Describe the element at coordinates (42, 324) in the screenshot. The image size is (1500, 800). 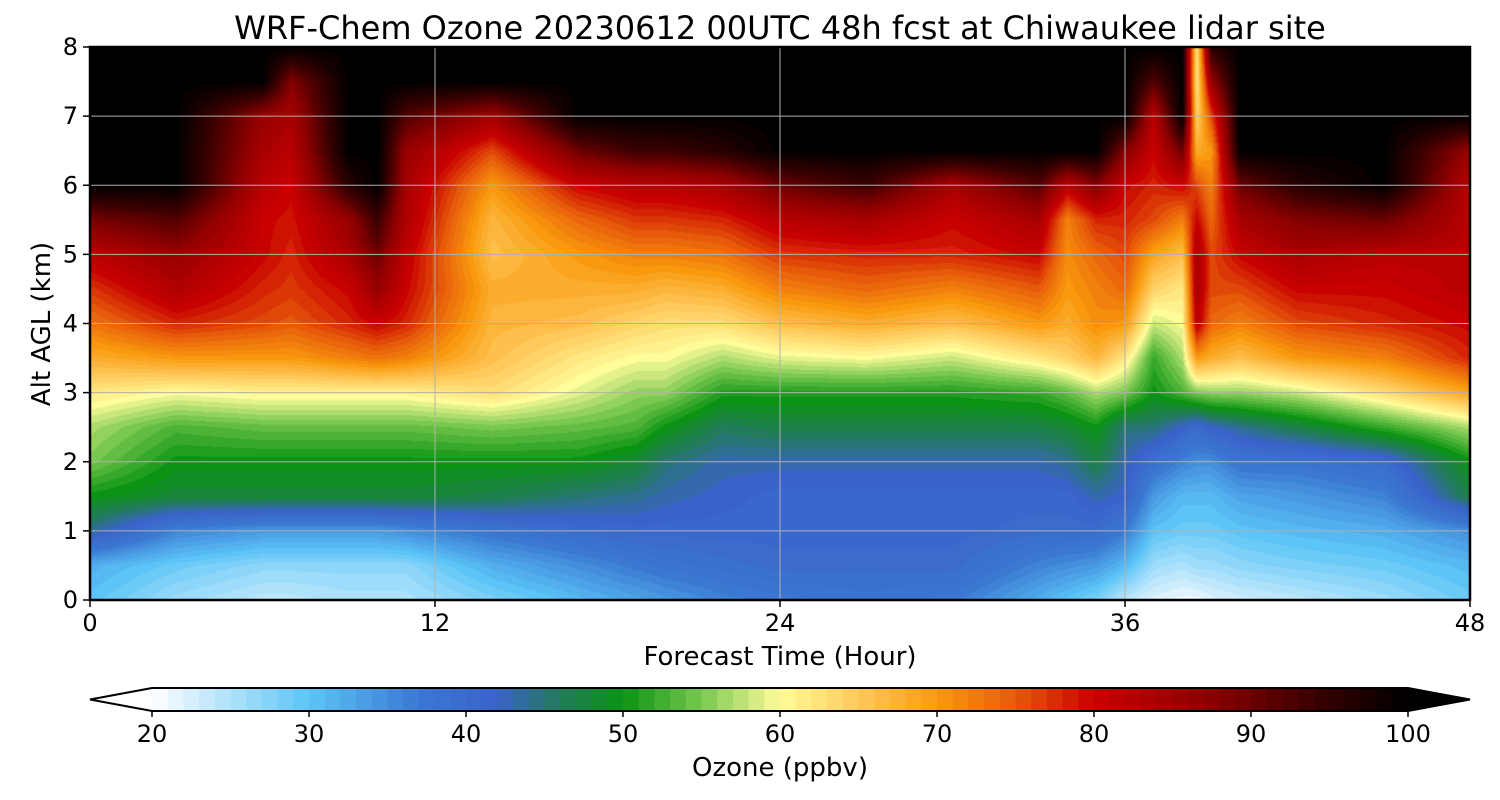
I see `y-axis-label: Alt AGL (km)` at that location.